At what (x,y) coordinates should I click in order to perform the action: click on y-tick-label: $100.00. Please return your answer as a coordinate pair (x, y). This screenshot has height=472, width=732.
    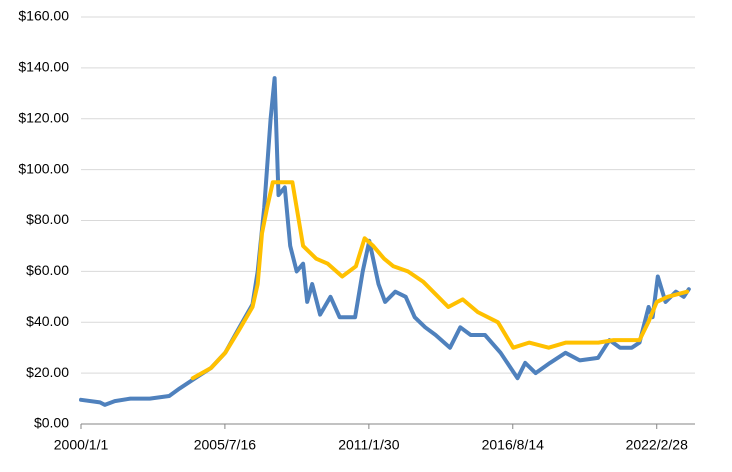
    Looking at the image, I should click on (43, 168).